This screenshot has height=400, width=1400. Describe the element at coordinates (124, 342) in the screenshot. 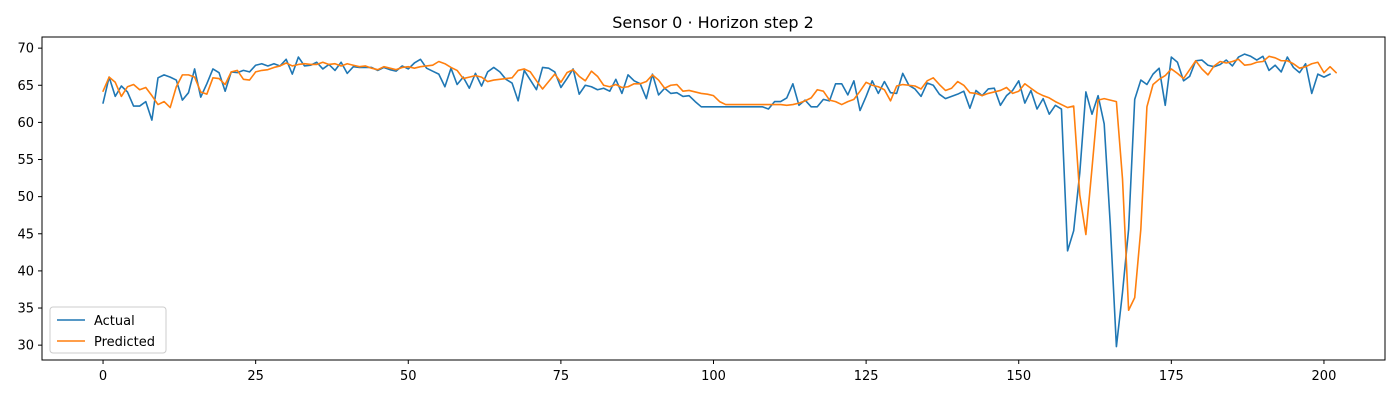

I see `legend-label-predicted: Predicted` at that location.